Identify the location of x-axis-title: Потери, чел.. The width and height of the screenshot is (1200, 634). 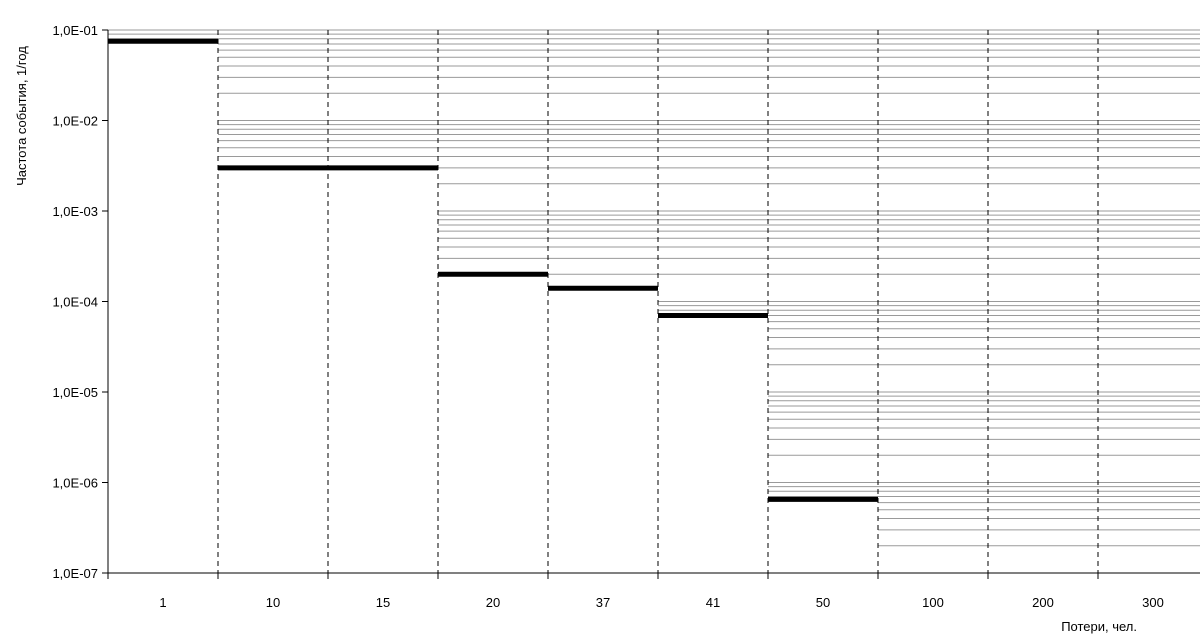
(1099, 626).